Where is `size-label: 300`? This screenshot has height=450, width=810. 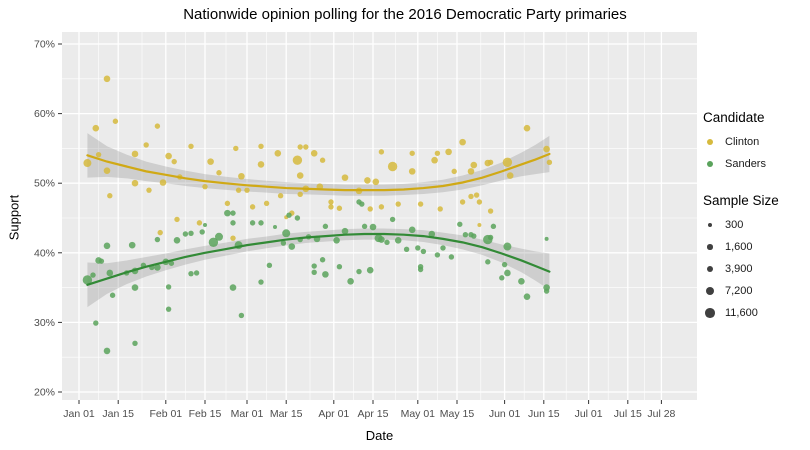
size-label: 300 is located at coordinates (734, 225).